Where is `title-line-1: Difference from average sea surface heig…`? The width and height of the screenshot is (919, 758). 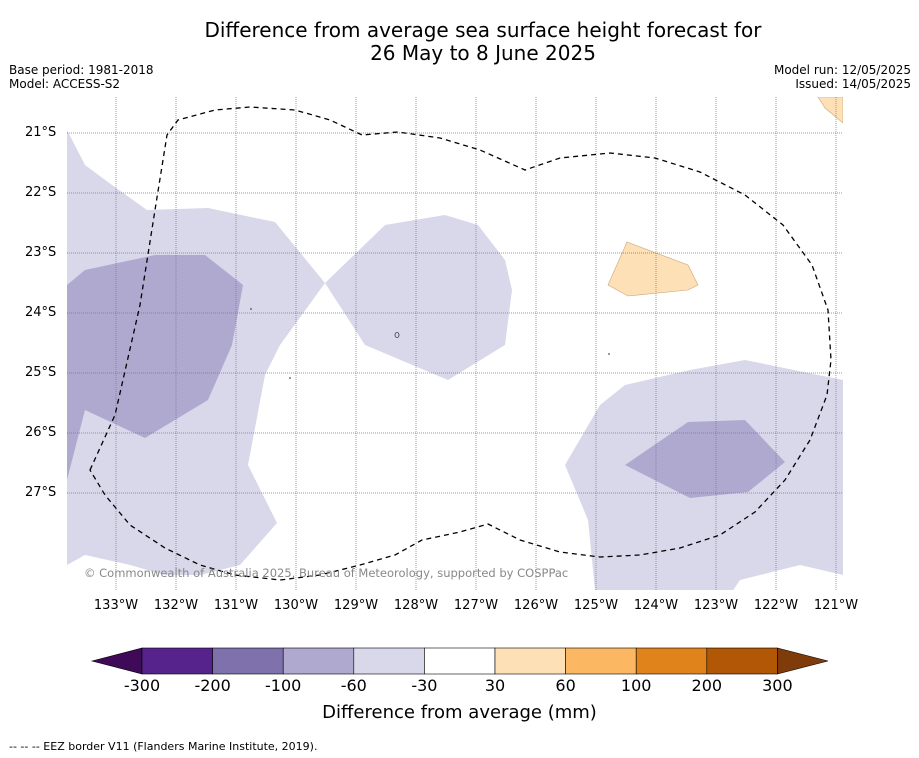
title-line-1: Difference from average sea surface heig… is located at coordinates (483, 30).